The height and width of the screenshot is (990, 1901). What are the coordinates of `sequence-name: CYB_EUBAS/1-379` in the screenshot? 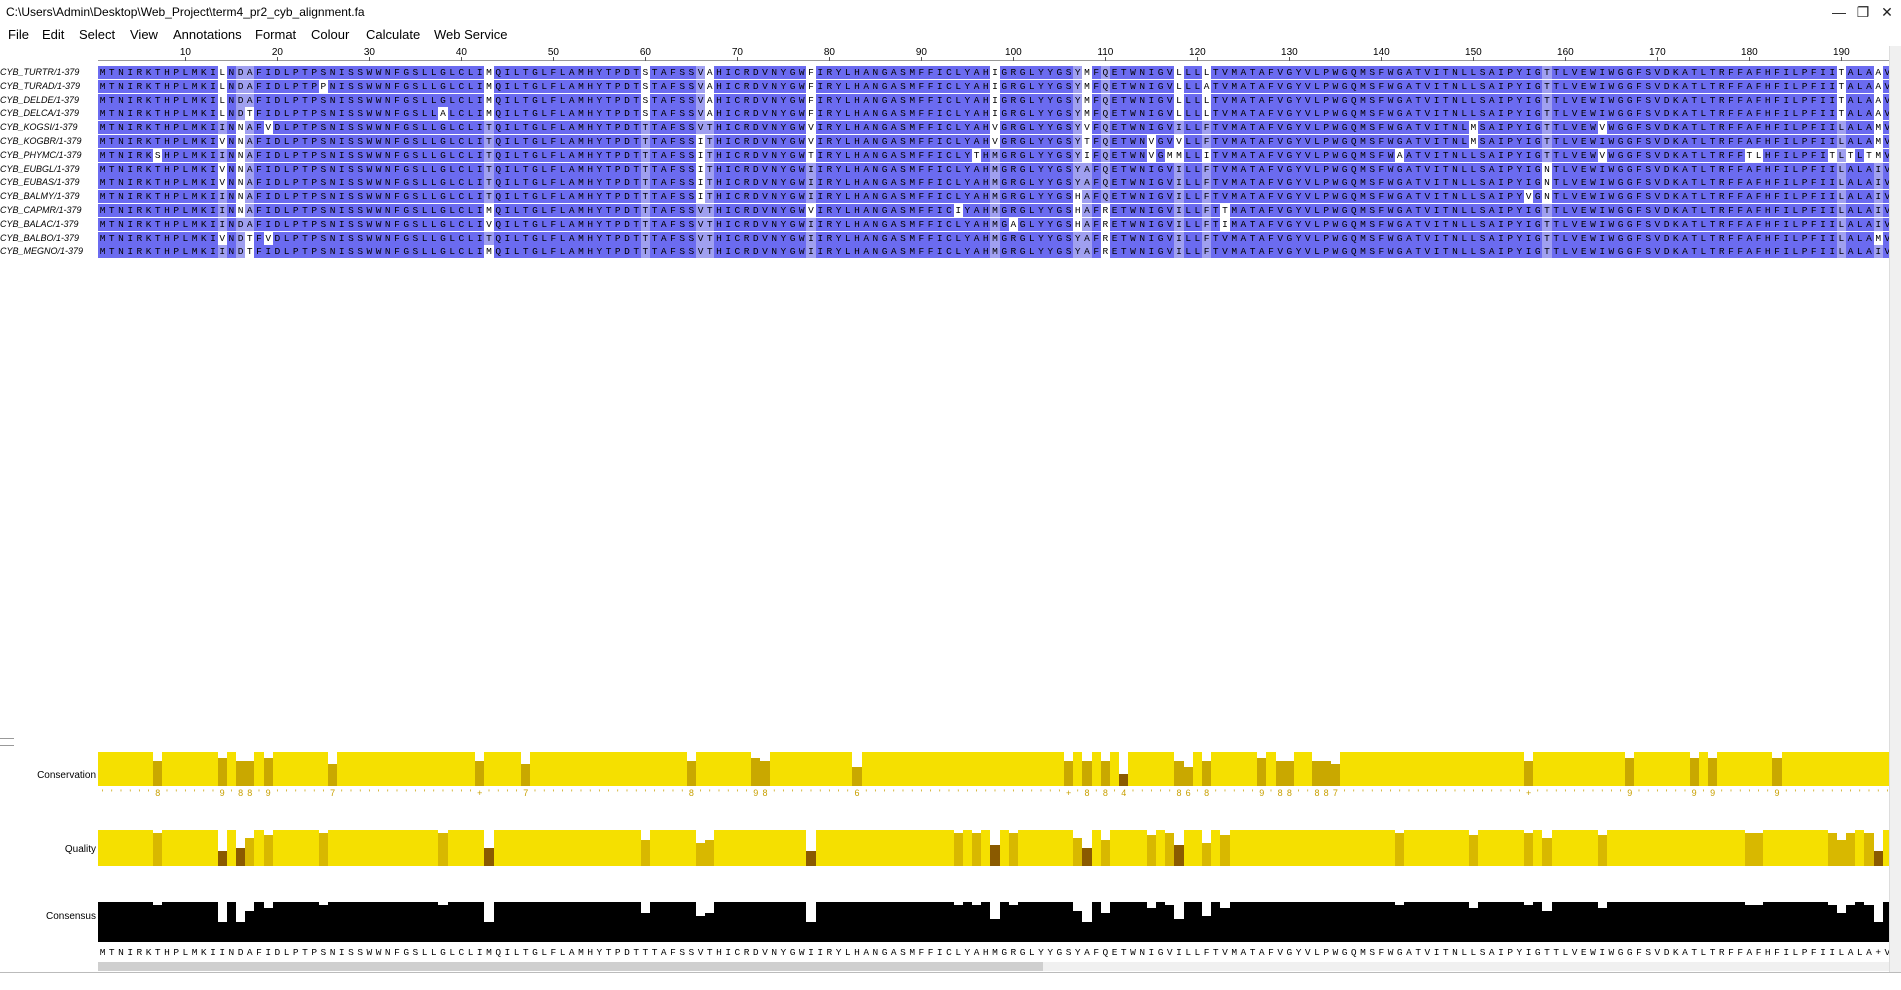 It's located at (48, 182).